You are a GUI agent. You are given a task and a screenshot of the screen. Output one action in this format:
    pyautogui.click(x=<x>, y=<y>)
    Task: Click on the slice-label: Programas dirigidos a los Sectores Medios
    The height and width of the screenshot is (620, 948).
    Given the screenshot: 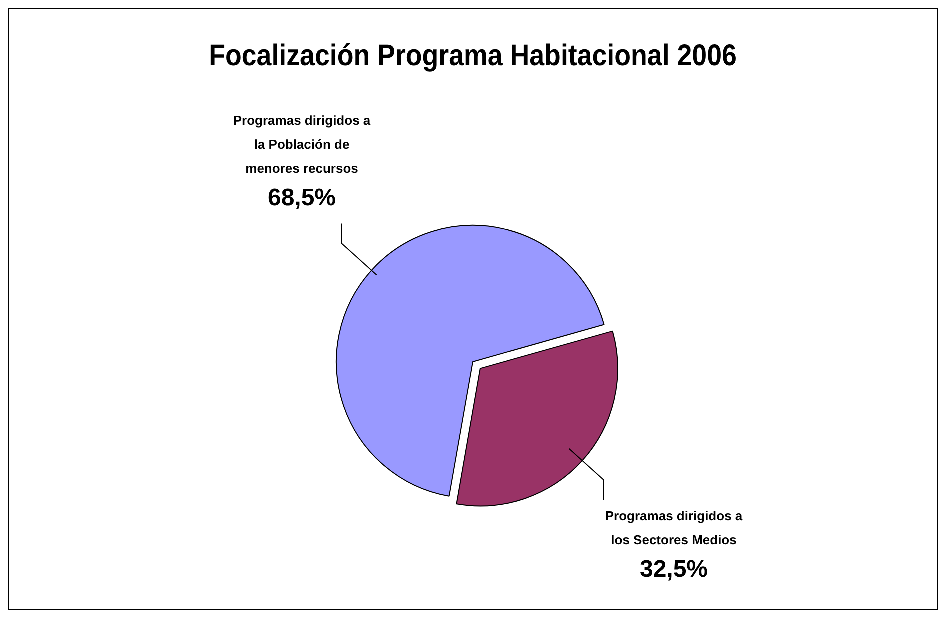 What is the action you would take?
    pyautogui.click(x=674, y=528)
    